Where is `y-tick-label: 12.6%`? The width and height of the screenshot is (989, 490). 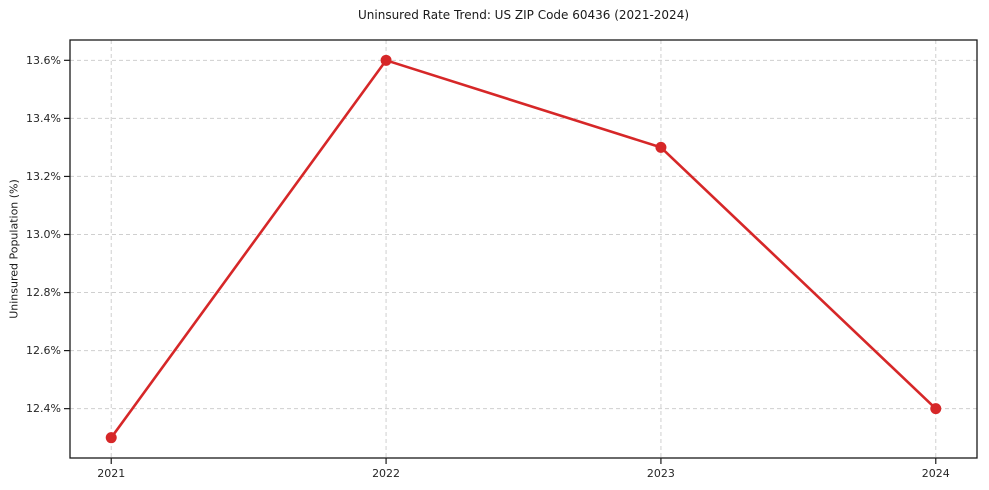
y-tick-label: 12.6% is located at coordinates (43, 350).